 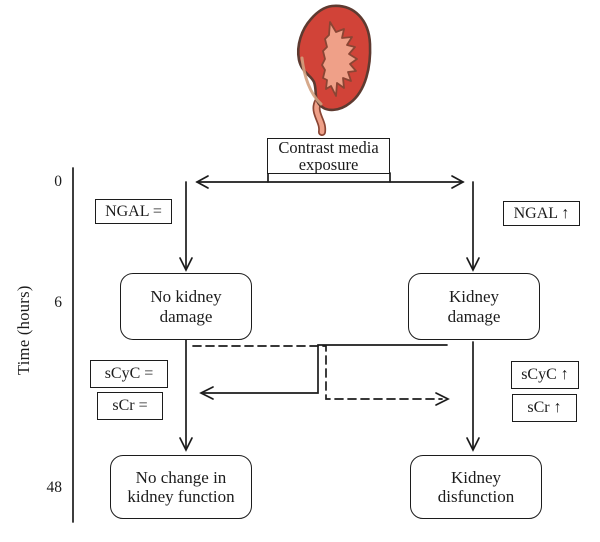 I want to click on axis-tick-6: 6, so click(x=58, y=302).